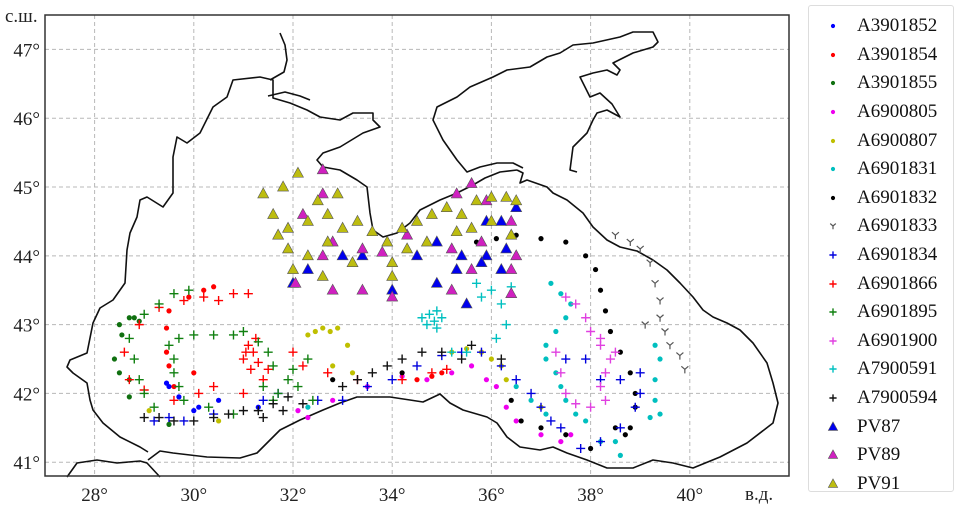 The height and width of the screenshot is (510, 960). I want to click on legend-label: PV87, so click(879, 426).